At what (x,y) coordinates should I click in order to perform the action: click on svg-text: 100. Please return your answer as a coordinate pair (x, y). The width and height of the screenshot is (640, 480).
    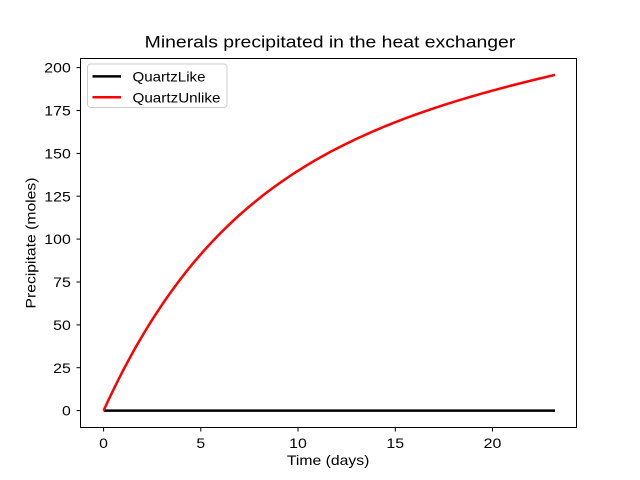
    Looking at the image, I should click on (57, 239).